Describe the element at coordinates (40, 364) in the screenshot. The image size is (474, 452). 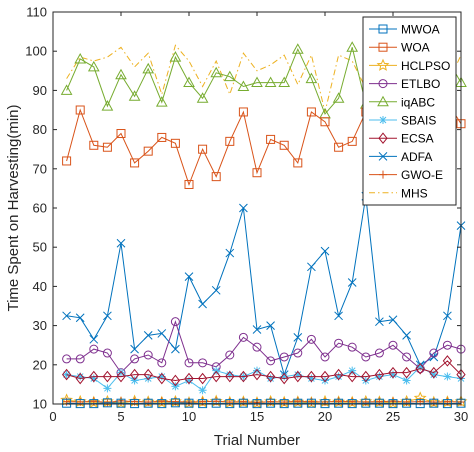
I see `y-tick-label: 20` at that location.